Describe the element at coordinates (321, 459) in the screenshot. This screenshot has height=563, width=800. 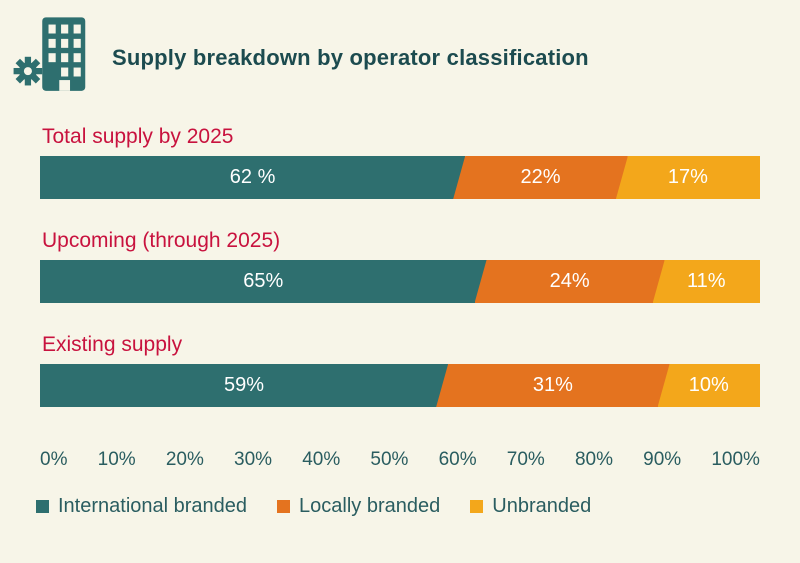
I see `axis-tick: 40%` at that location.